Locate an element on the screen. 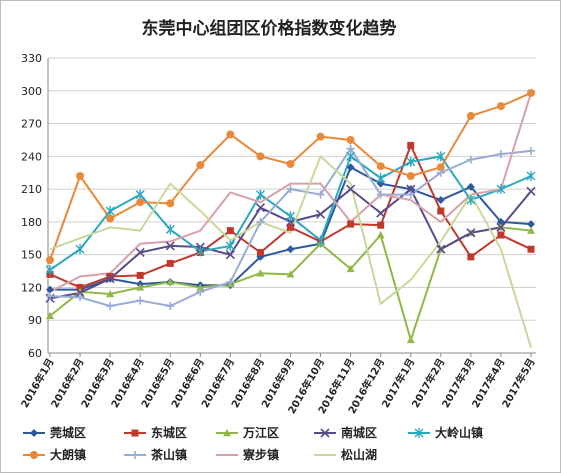 This screenshot has height=474, width=561. y-tick-label: 90 is located at coordinates (35, 320).